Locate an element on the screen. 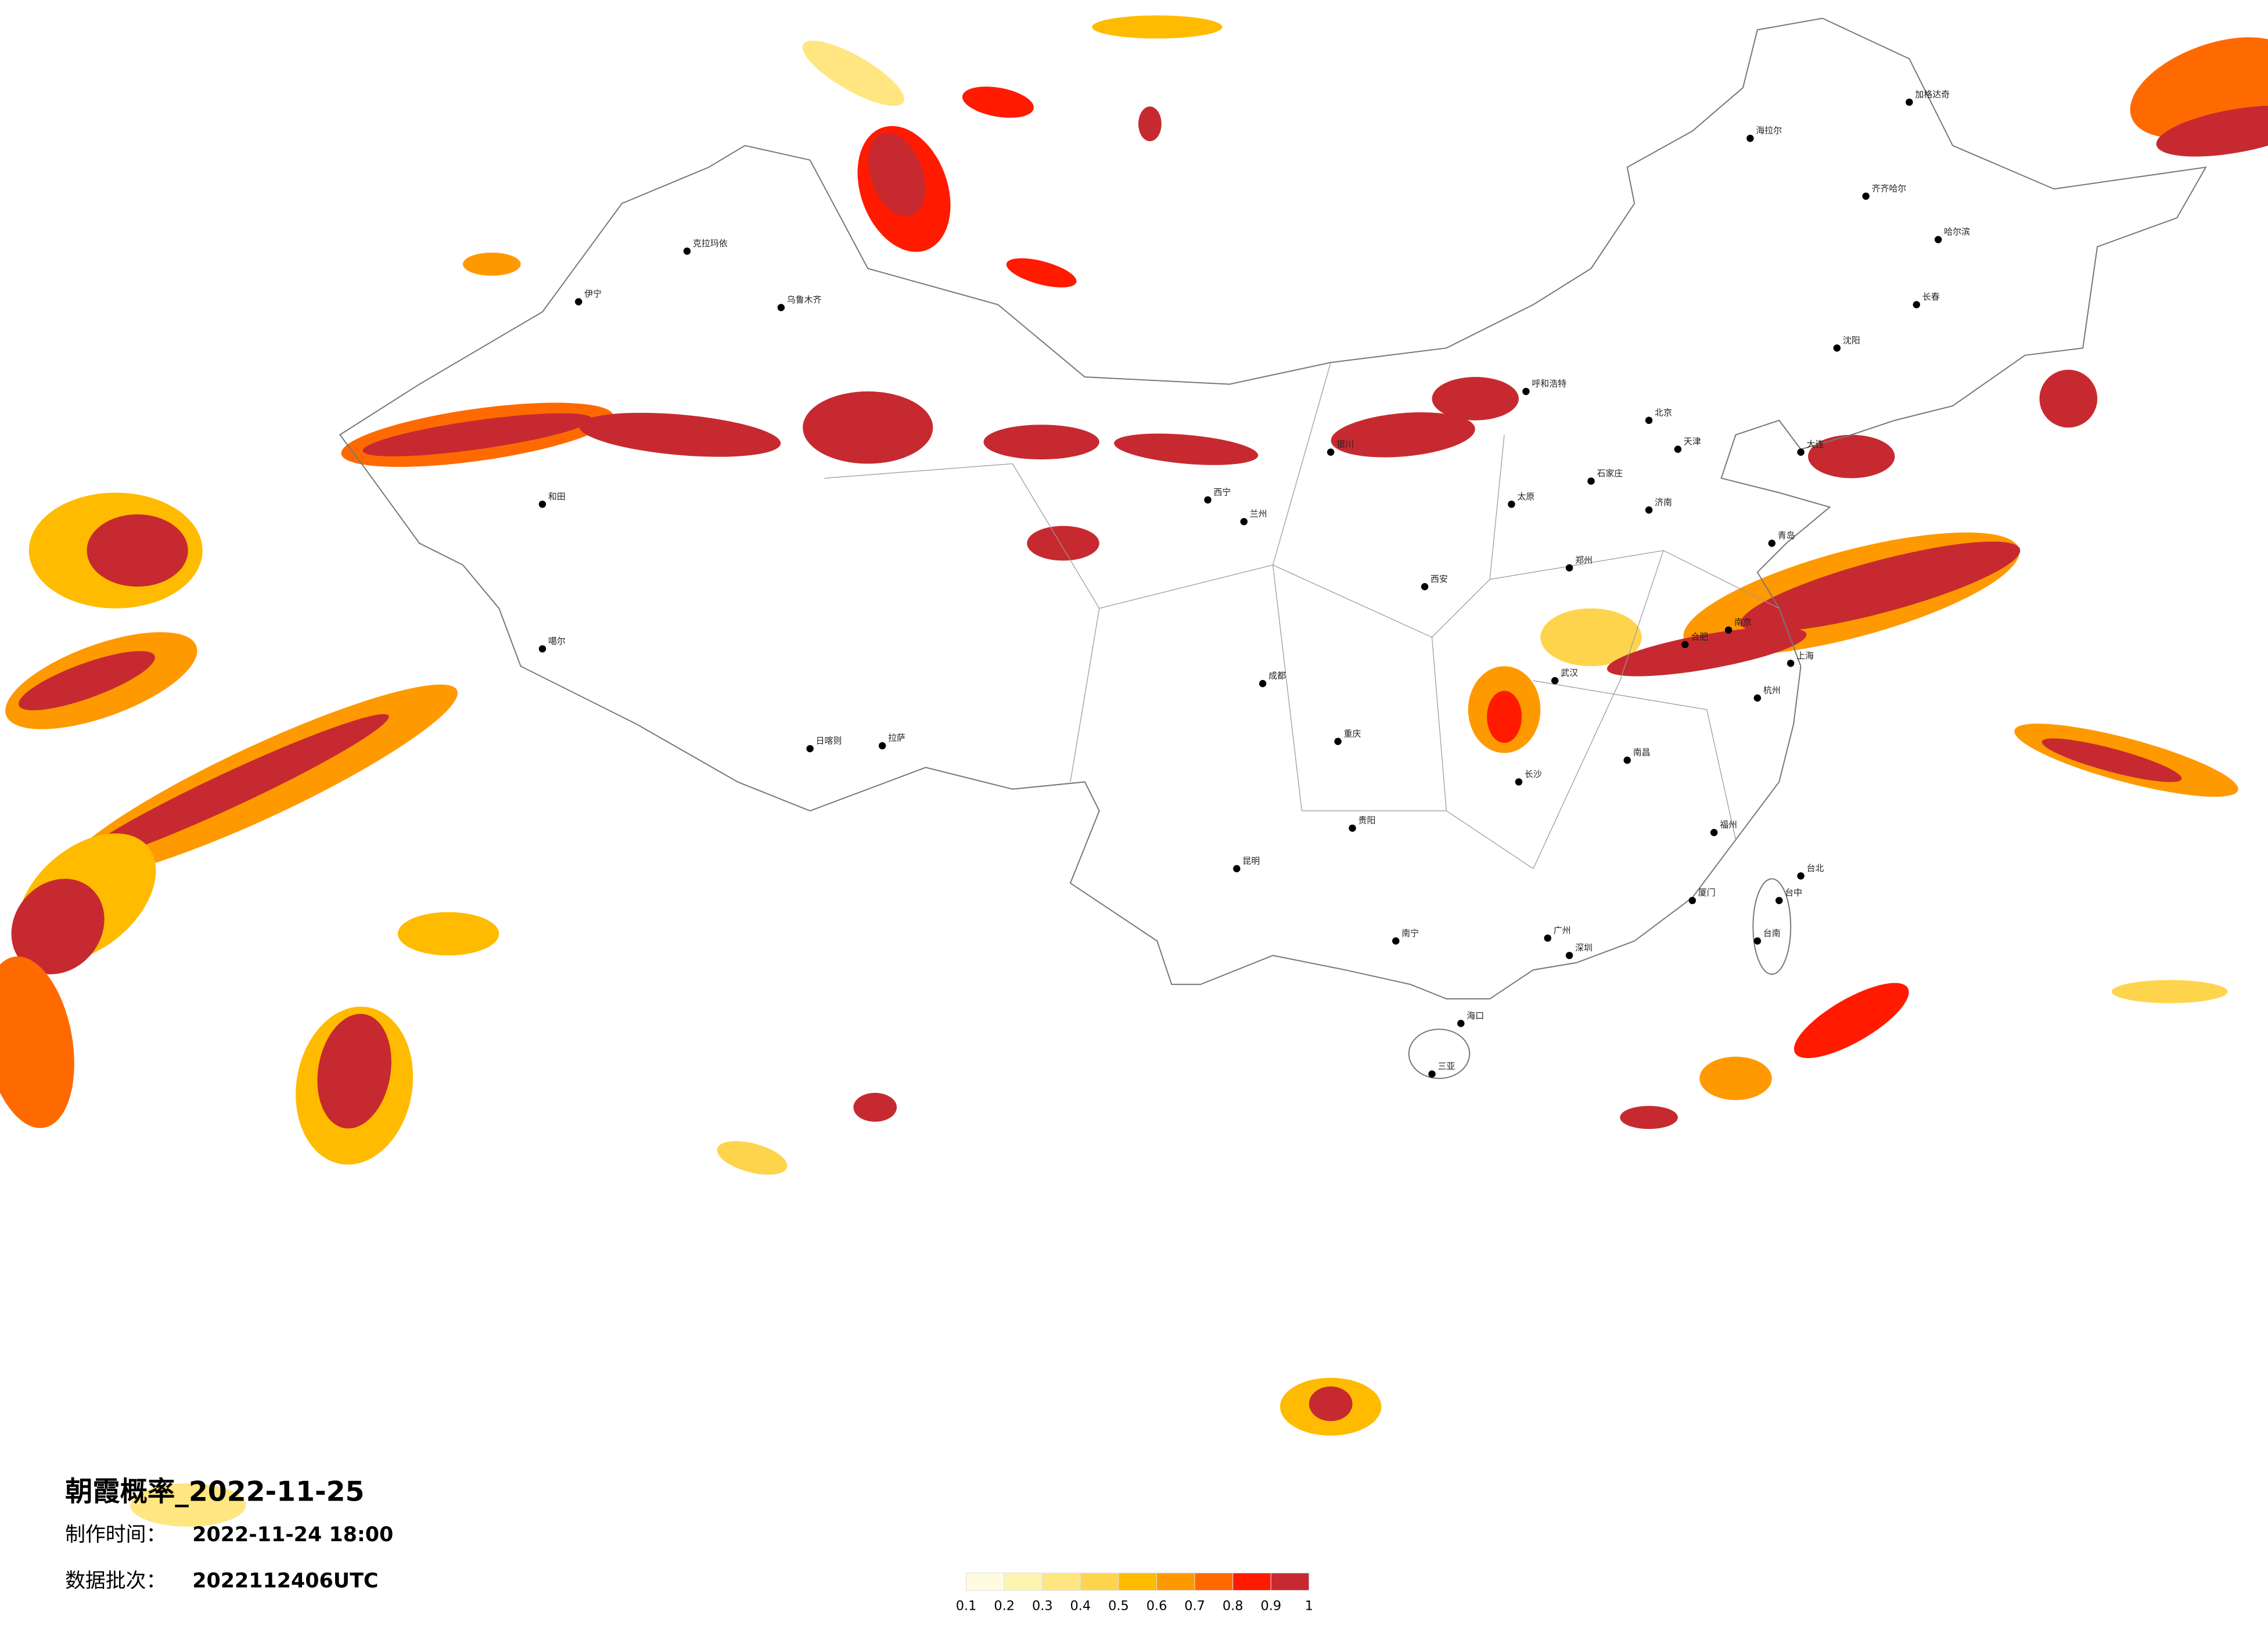 The image size is (2268, 1626). city-label: 天津 is located at coordinates (1692, 441).